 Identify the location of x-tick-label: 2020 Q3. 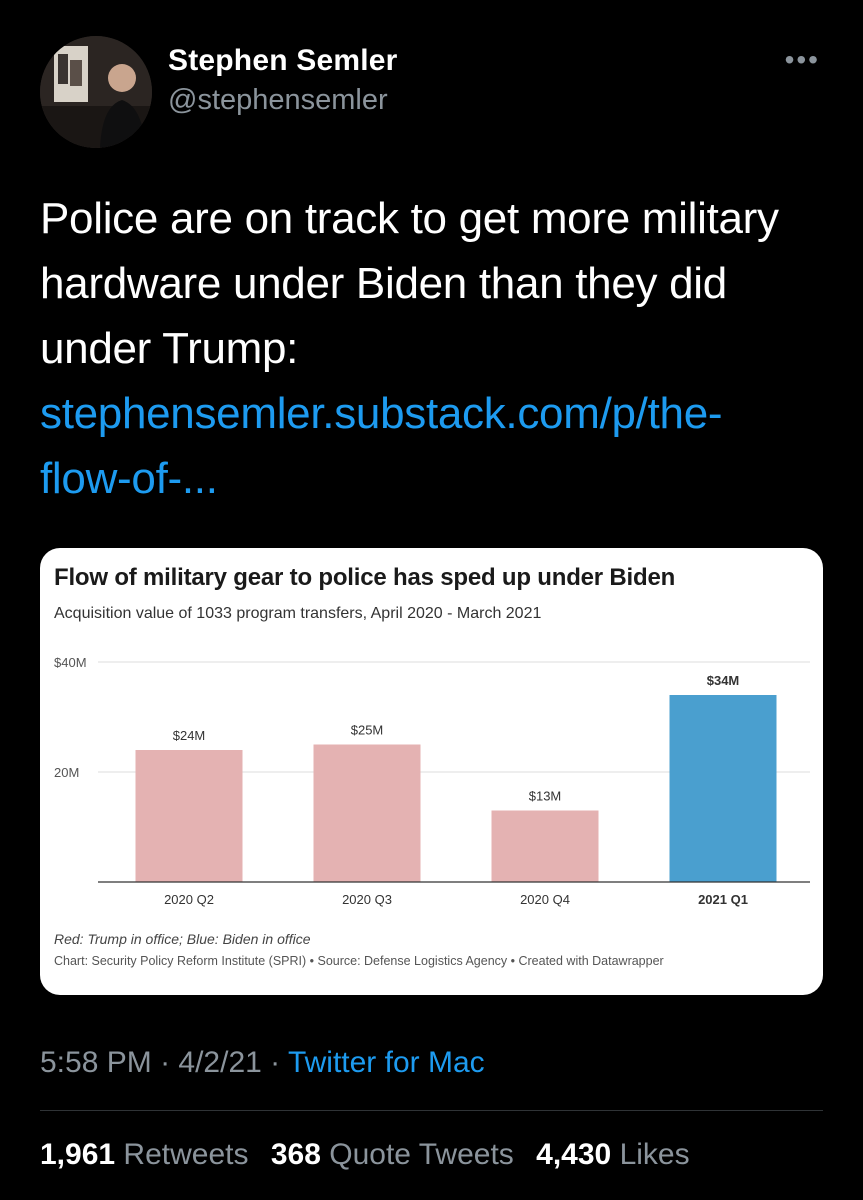
(367, 899).